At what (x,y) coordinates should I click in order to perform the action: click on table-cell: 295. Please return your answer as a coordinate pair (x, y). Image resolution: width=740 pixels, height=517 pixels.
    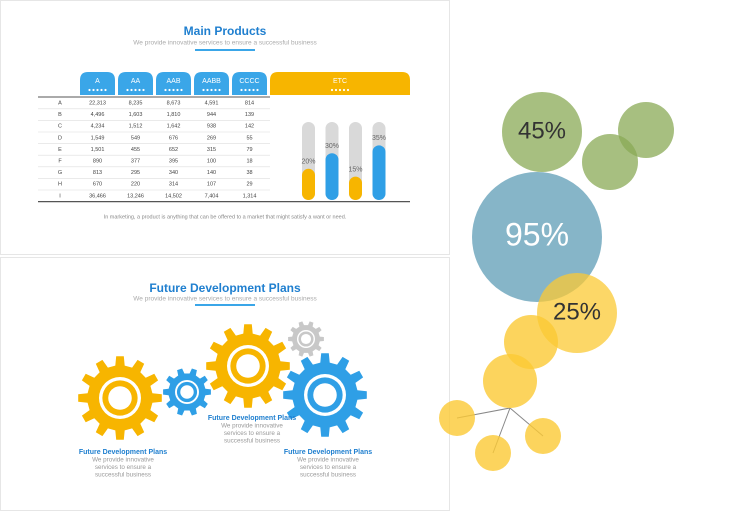
    Looking at the image, I should click on (135, 173).